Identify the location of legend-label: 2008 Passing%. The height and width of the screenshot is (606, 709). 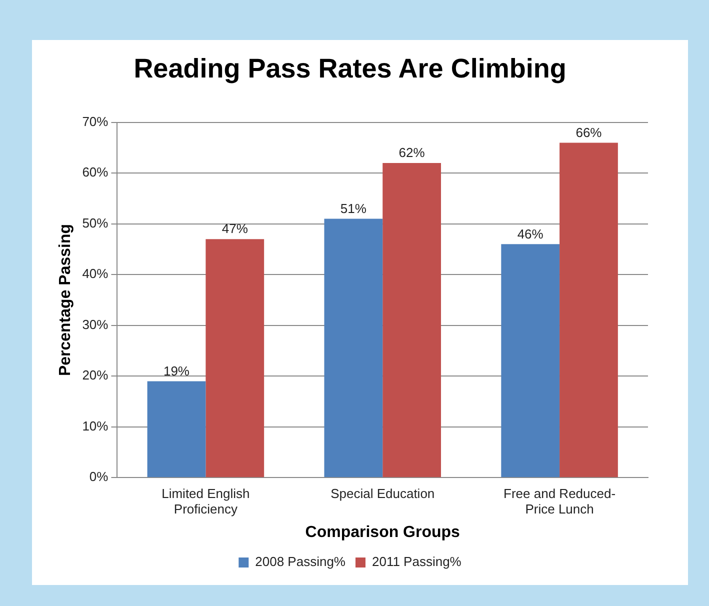
(300, 562).